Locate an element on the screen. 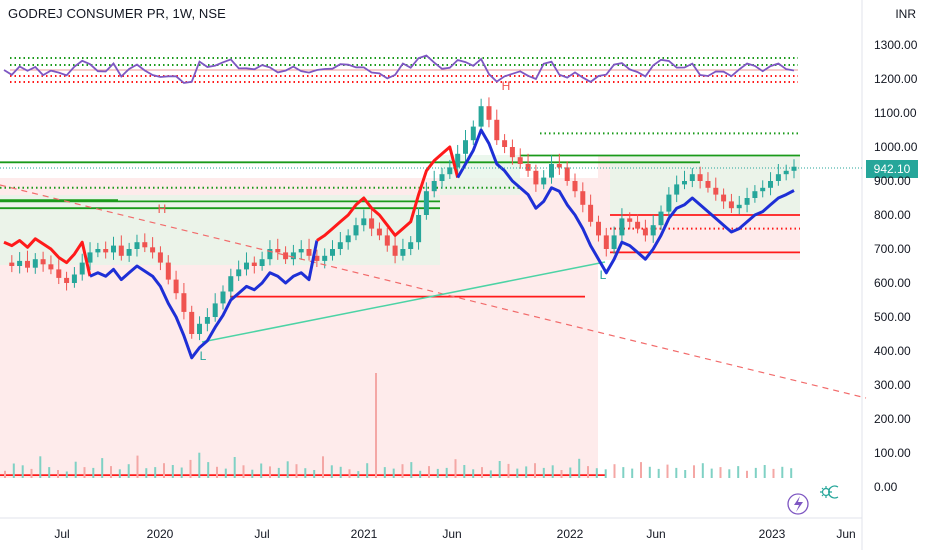  sun-settings-icon is located at coordinates (829, 492).